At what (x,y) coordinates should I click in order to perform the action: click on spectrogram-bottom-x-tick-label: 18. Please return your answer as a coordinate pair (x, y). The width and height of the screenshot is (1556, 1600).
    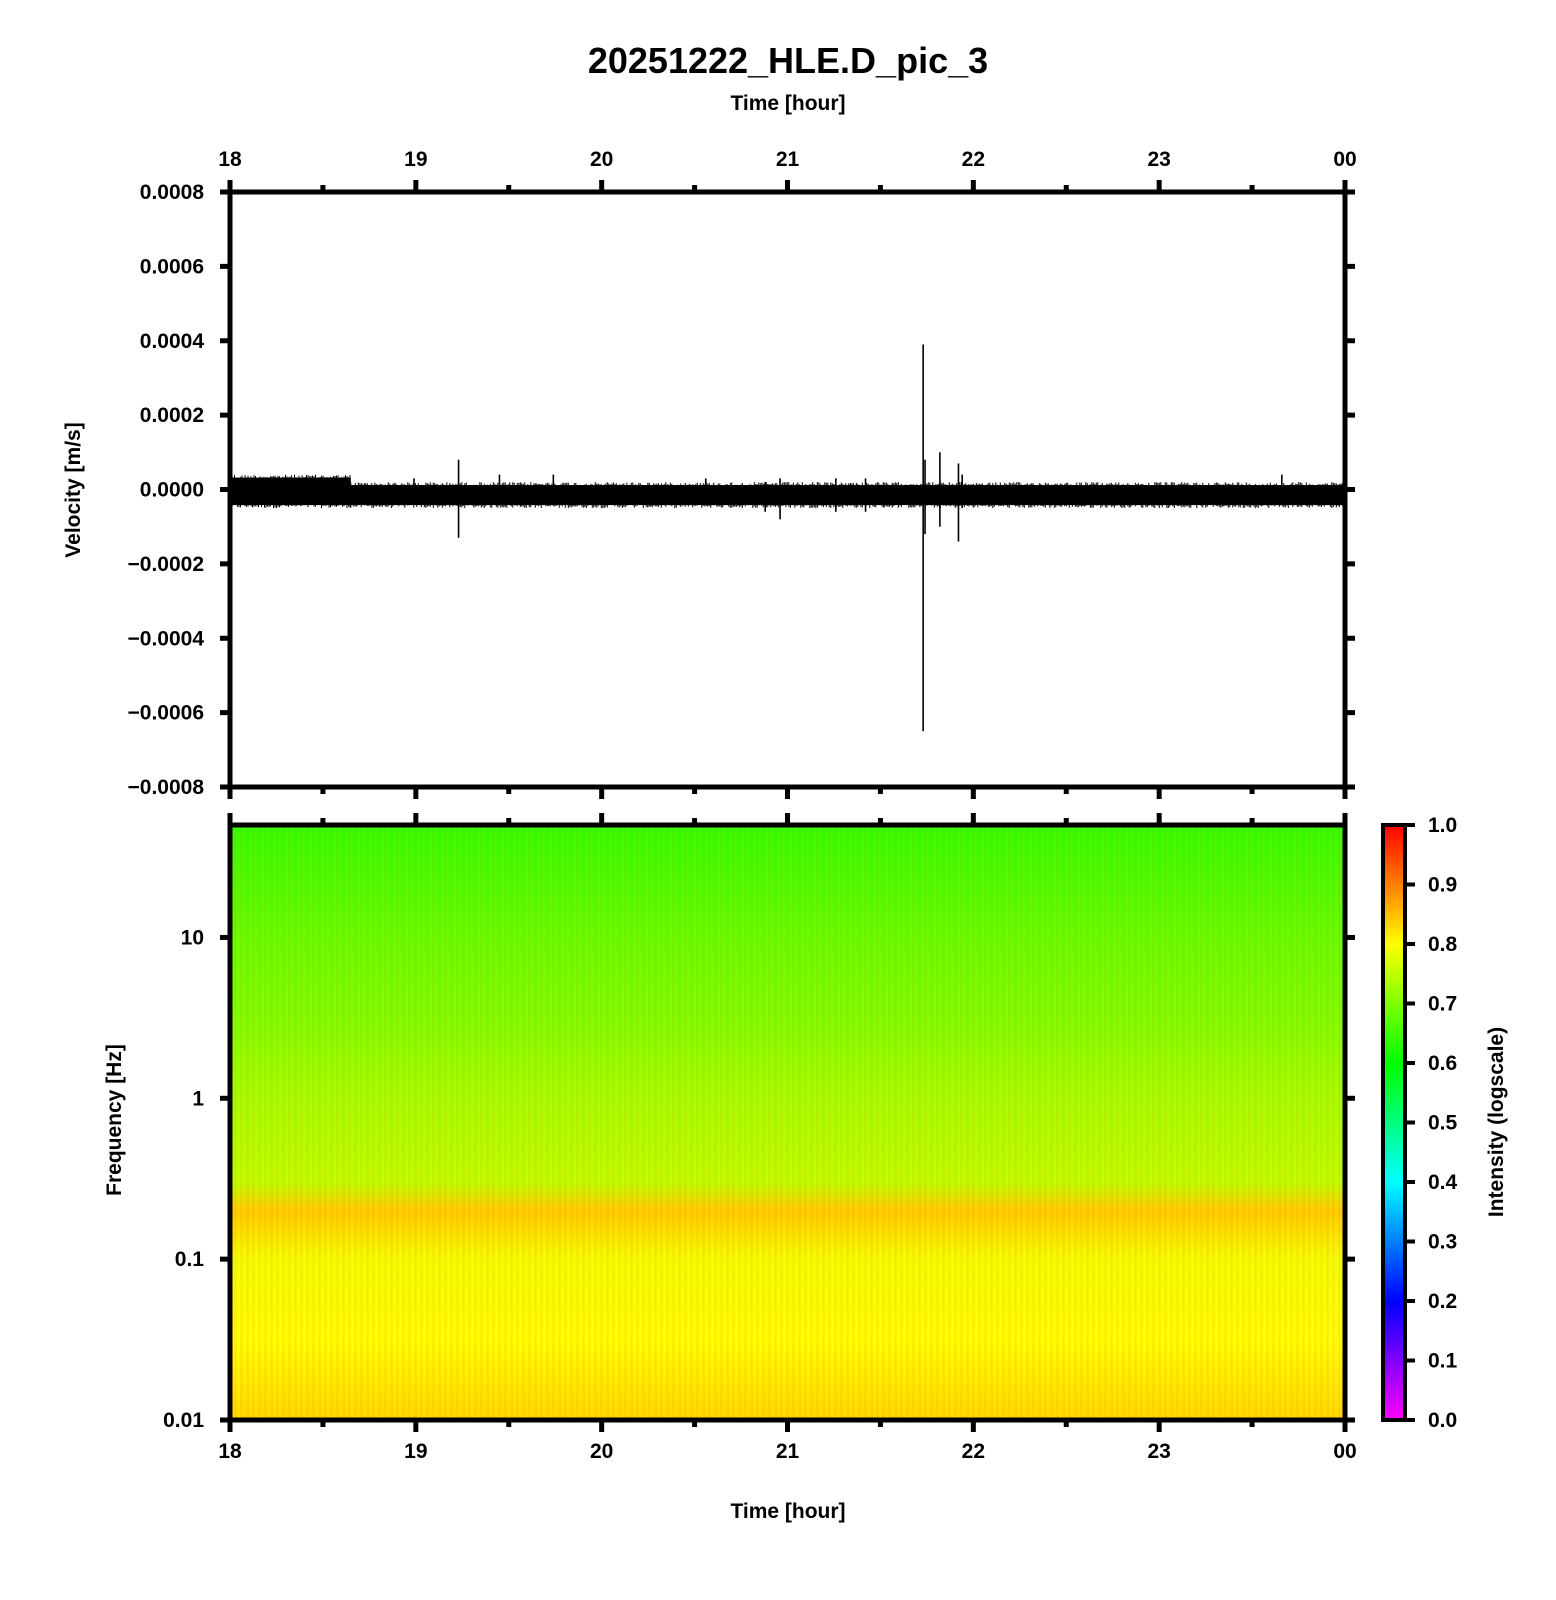
    Looking at the image, I should click on (230, 1451).